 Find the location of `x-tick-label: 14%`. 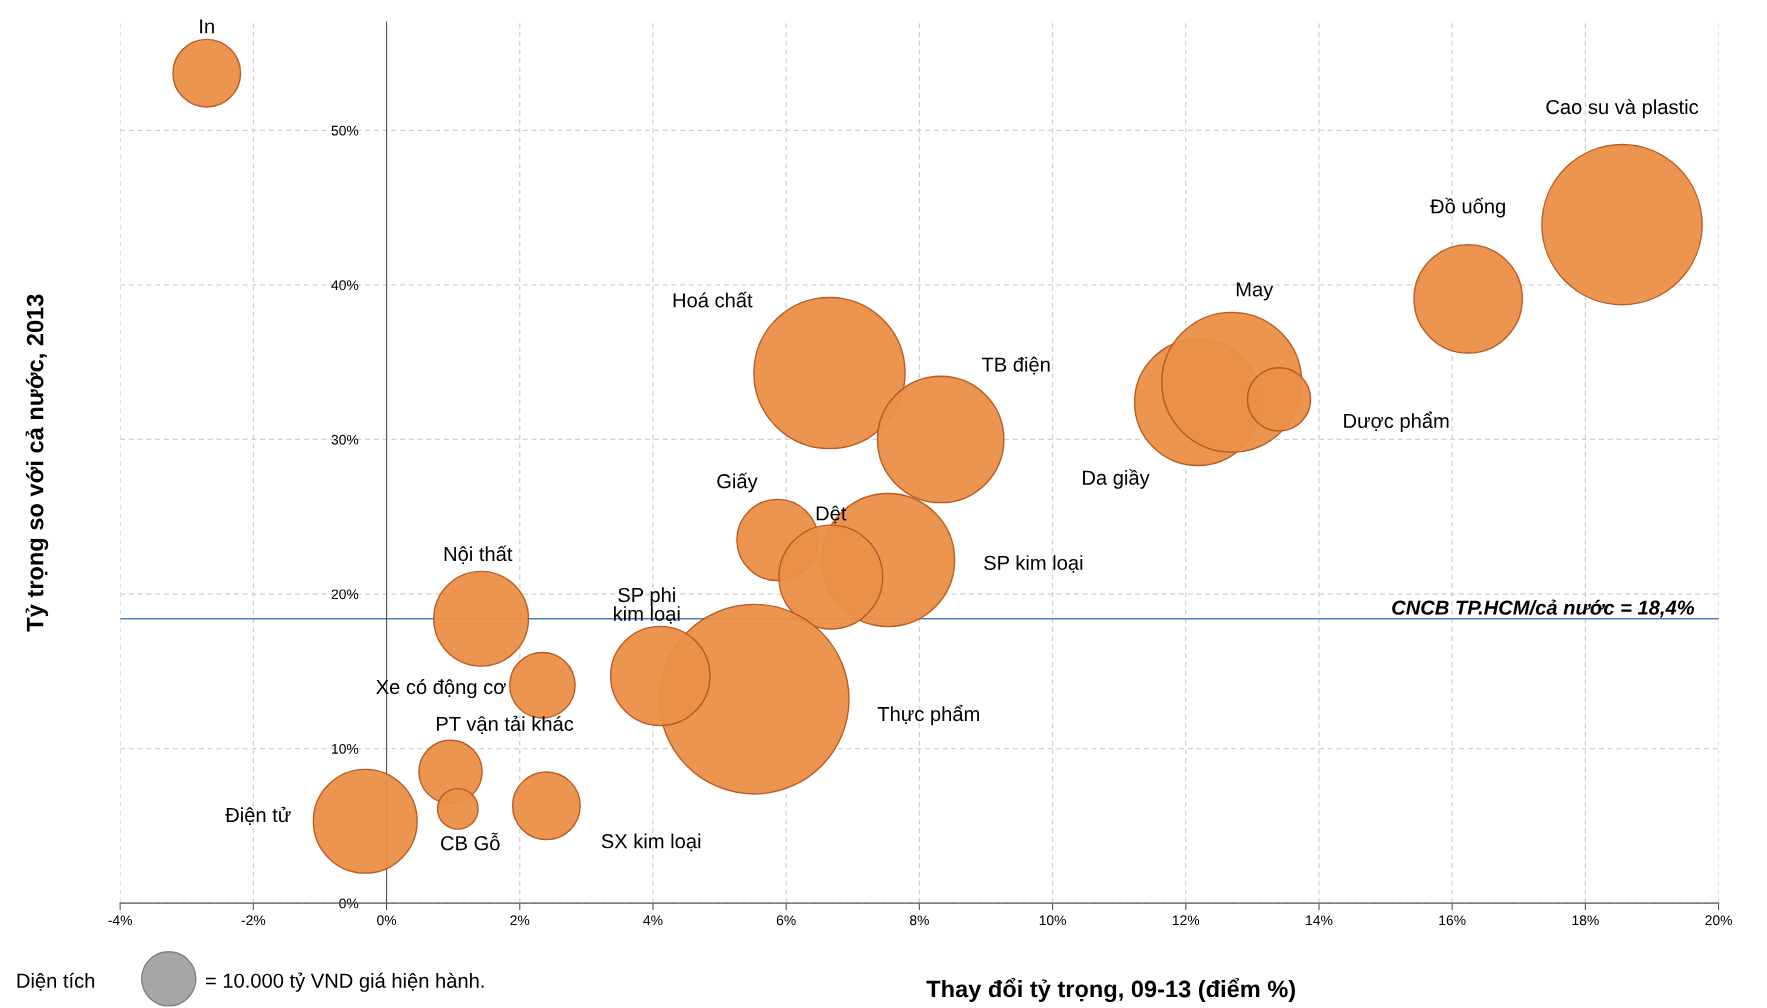

x-tick-label: 14% is located at coordinates (1319, 920).